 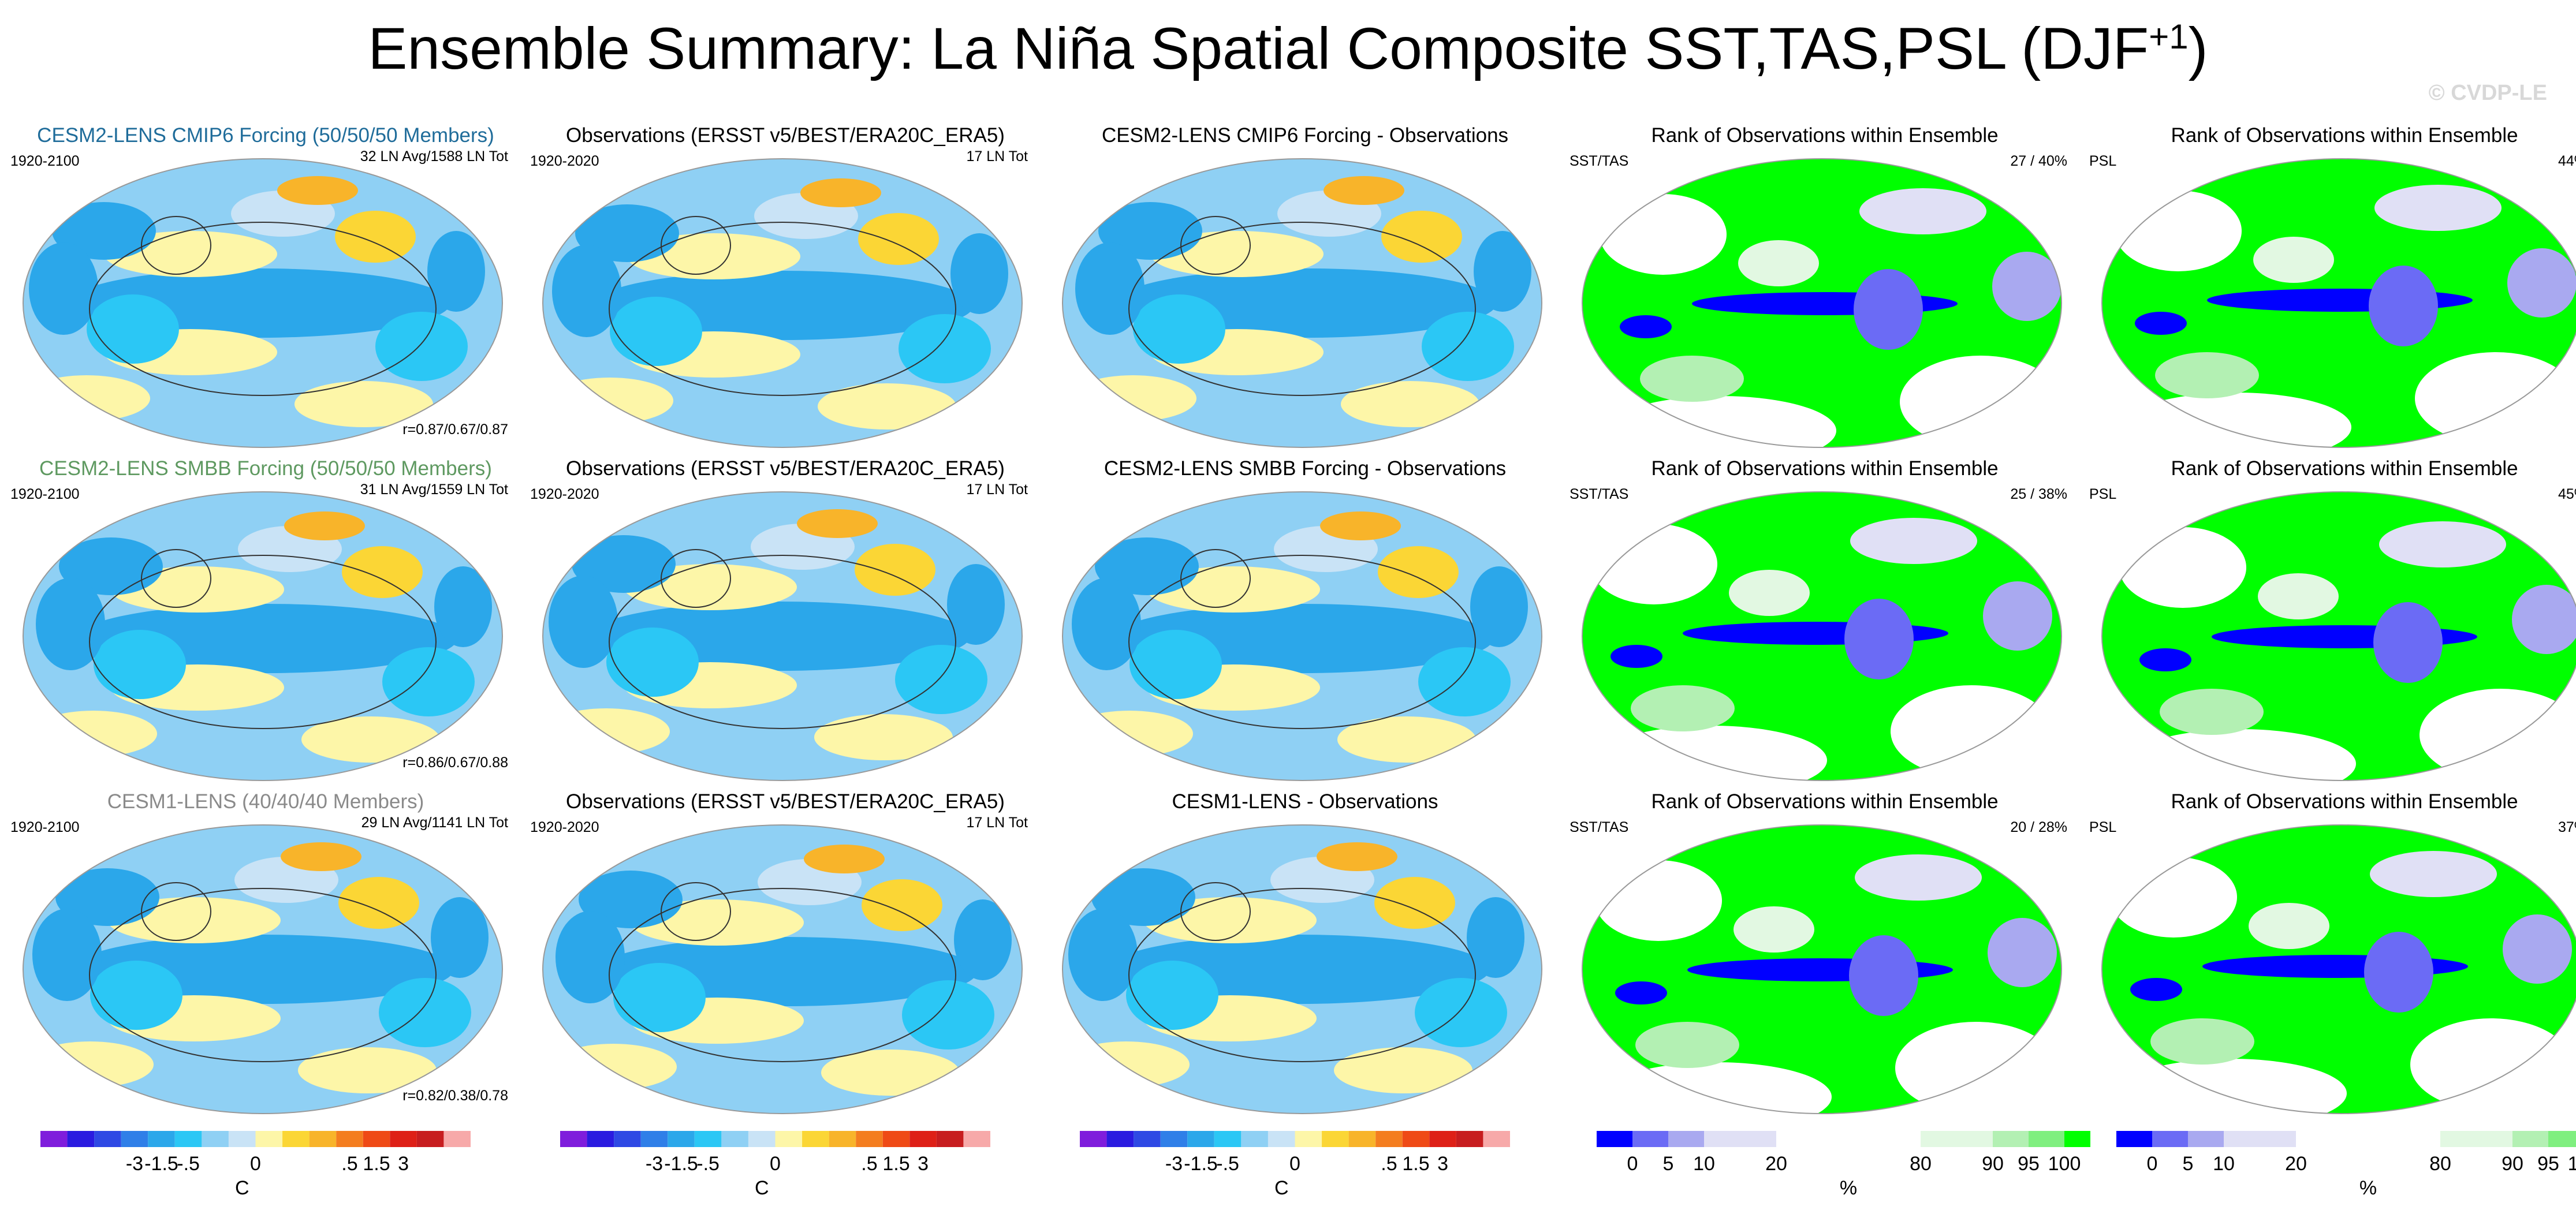 What do you see at coordinates (434, 156) in the screenshot?
I see `count-label: 32 LN Avg/1588 LN Tot` at bounding box center [434, 156].